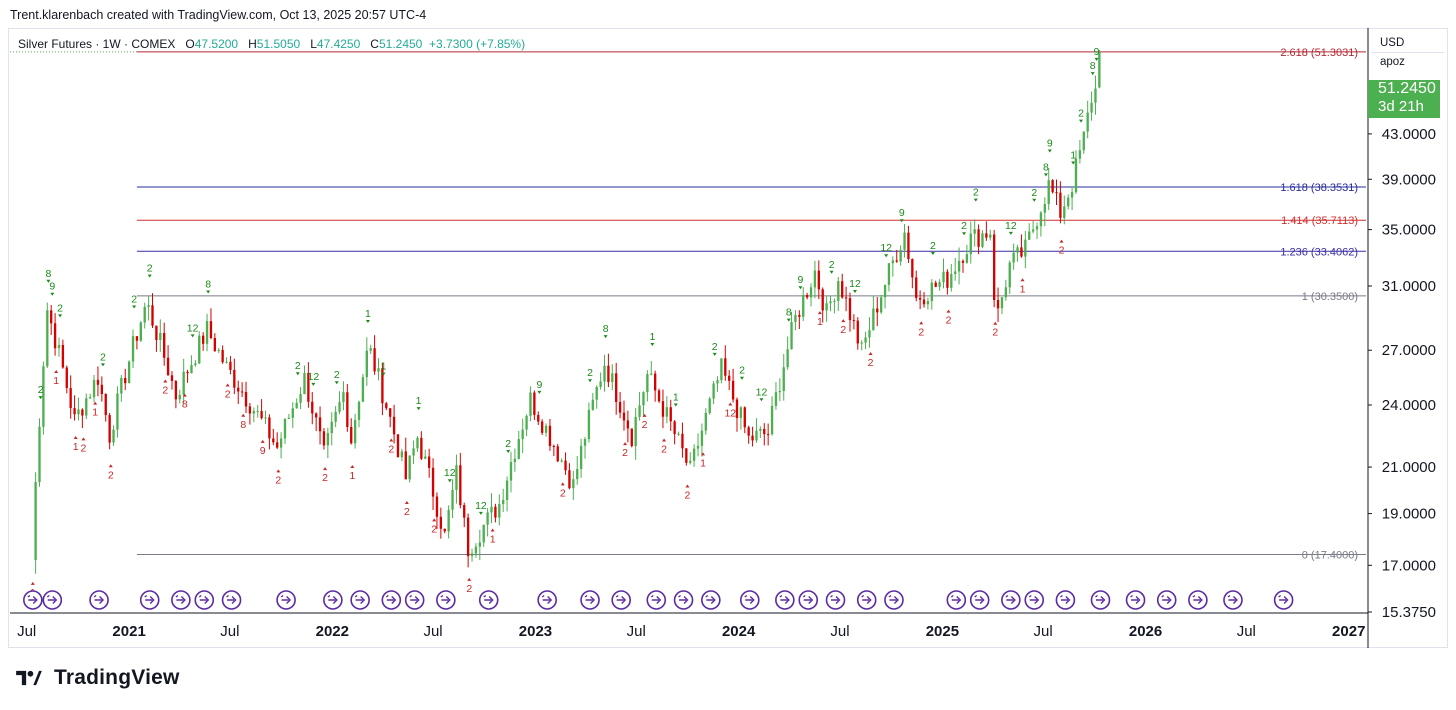 This screenshot has width=1456, height=710. What do you see at coordinates (117, 677) in the screenshot?
I see `tradingview-brand: TradingView` at bounding box center [117, 677].